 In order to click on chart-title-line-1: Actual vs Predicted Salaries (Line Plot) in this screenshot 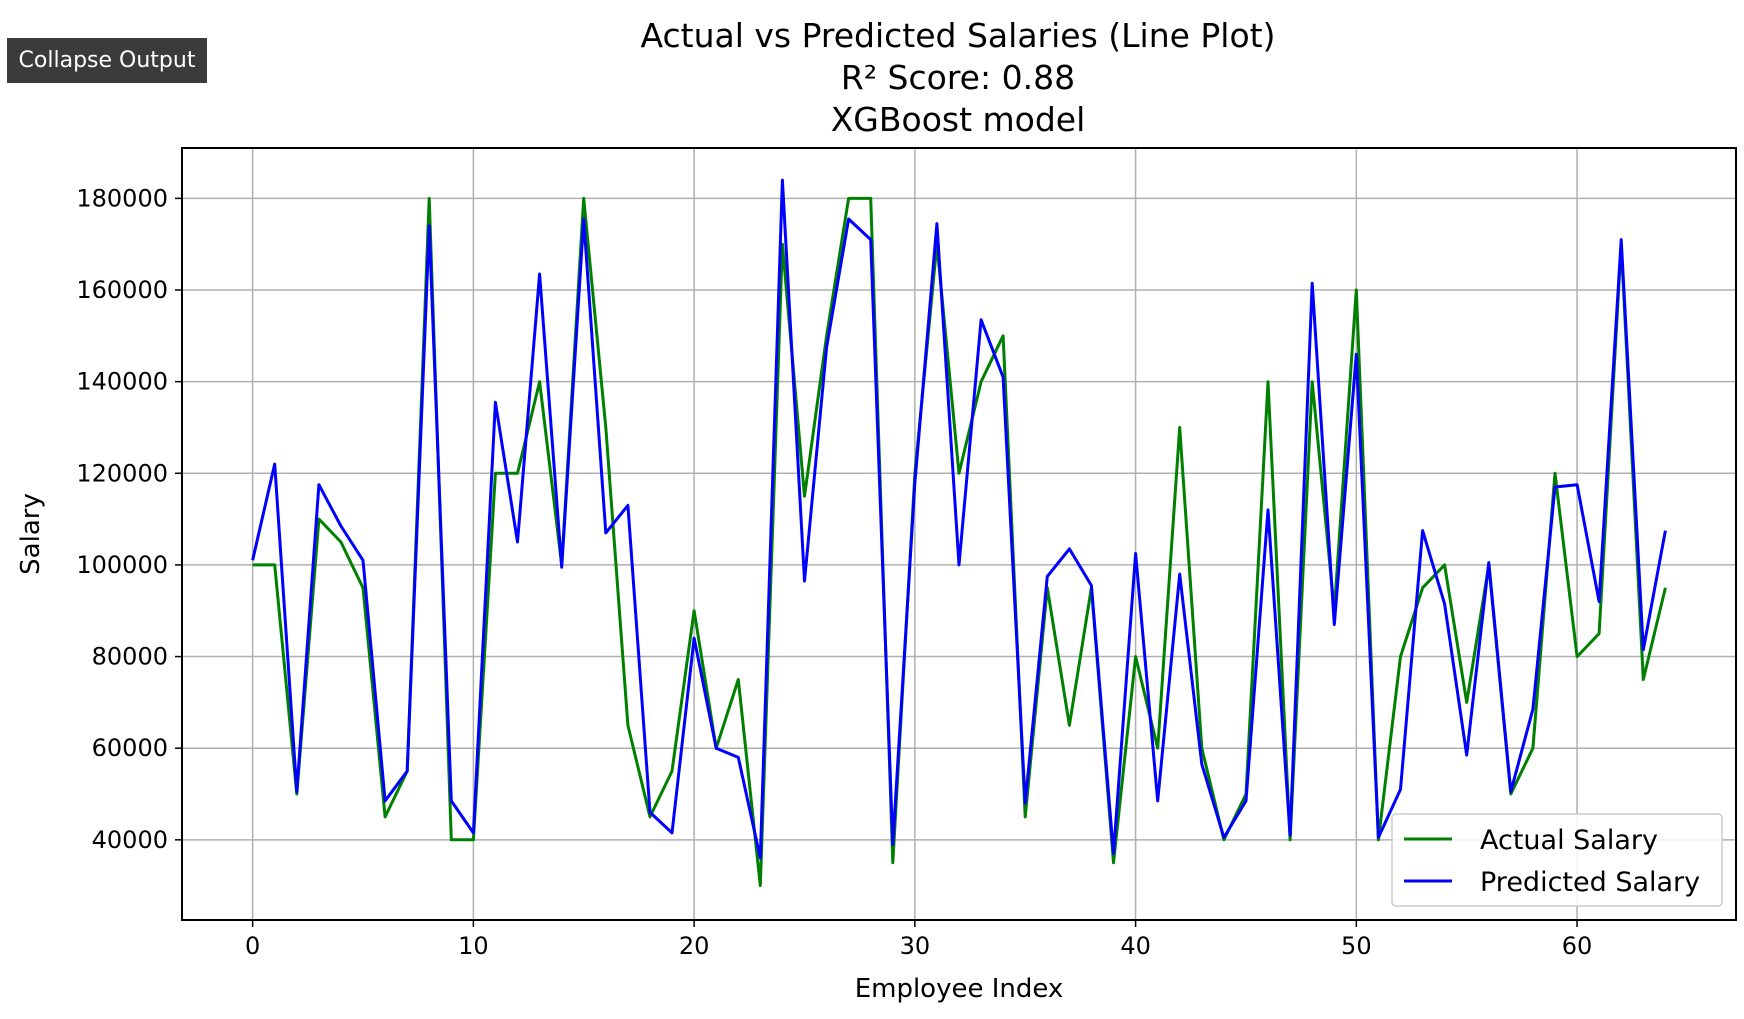, I will do `click(958, 35)`.